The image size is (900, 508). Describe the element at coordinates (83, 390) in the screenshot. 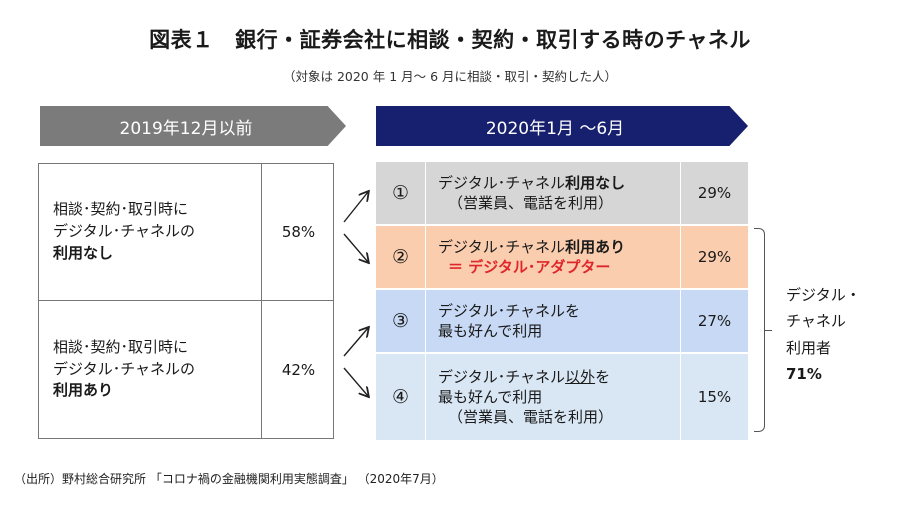

I see `left-row-emphasis: 利用あり` at that location.